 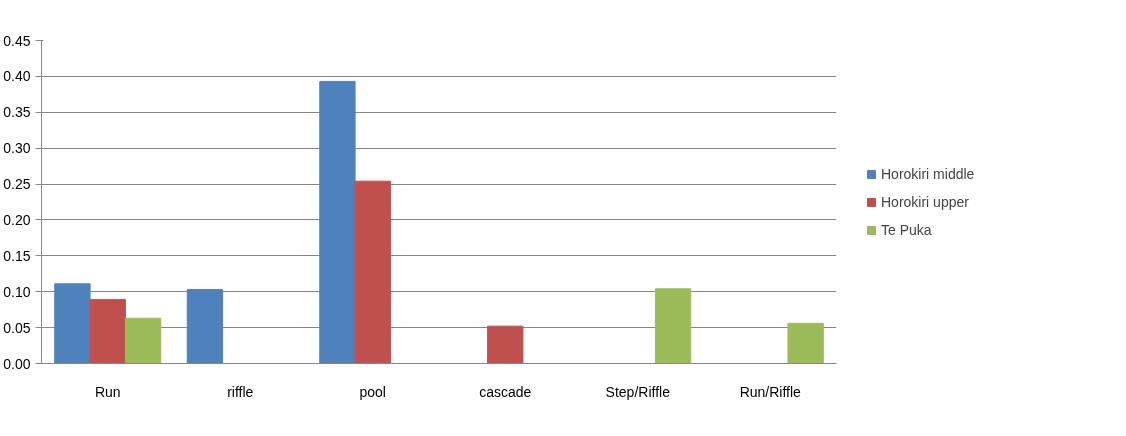 What do you see at coordinates (505, 391) in the screenshot?
I see `x-tick-label: cascade` at bounding box center [505, 391].